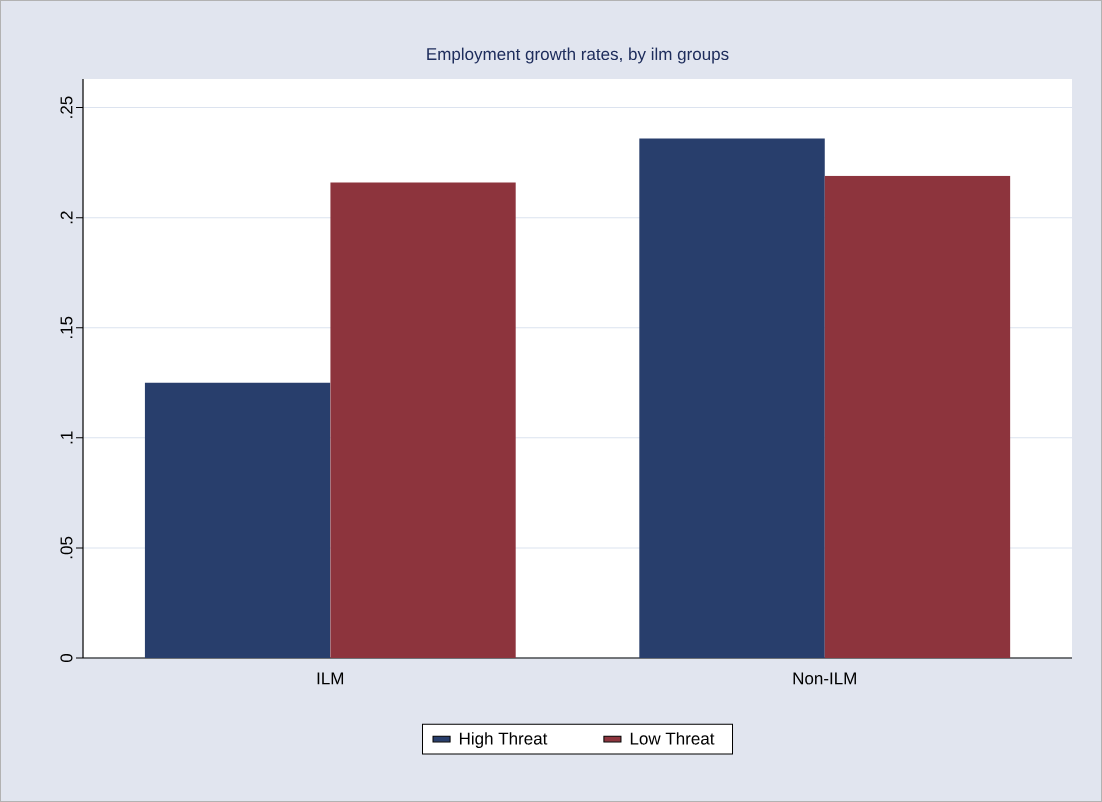 Image resolution: width=1102 pixels, height=802 pixels. I want to click on y-tick-label: 0, so click(66, 658).